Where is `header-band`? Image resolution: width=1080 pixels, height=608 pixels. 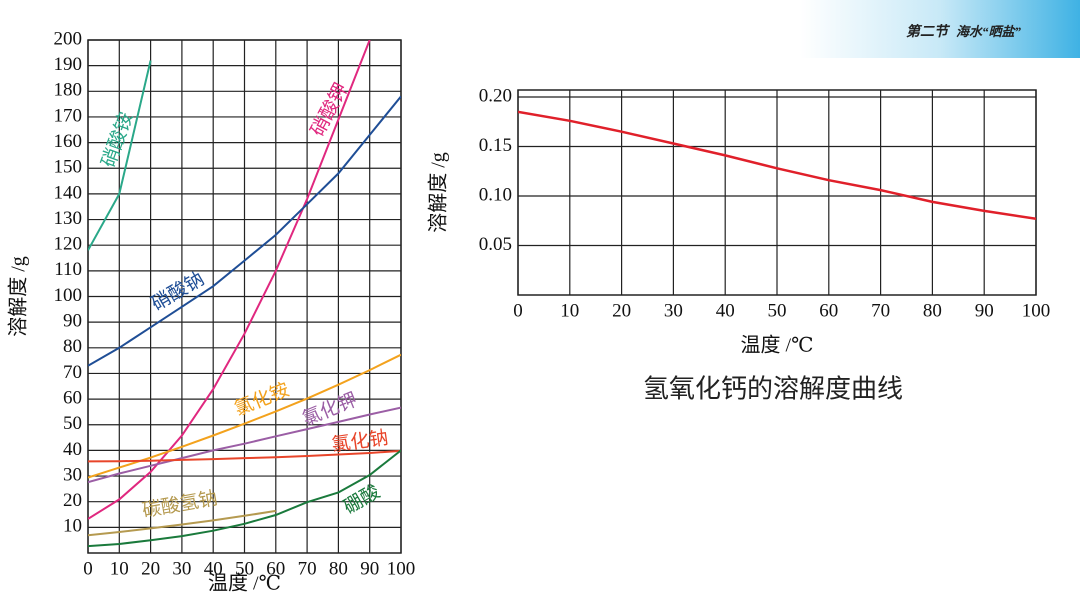 header-band is located at coordinates (940, 29).